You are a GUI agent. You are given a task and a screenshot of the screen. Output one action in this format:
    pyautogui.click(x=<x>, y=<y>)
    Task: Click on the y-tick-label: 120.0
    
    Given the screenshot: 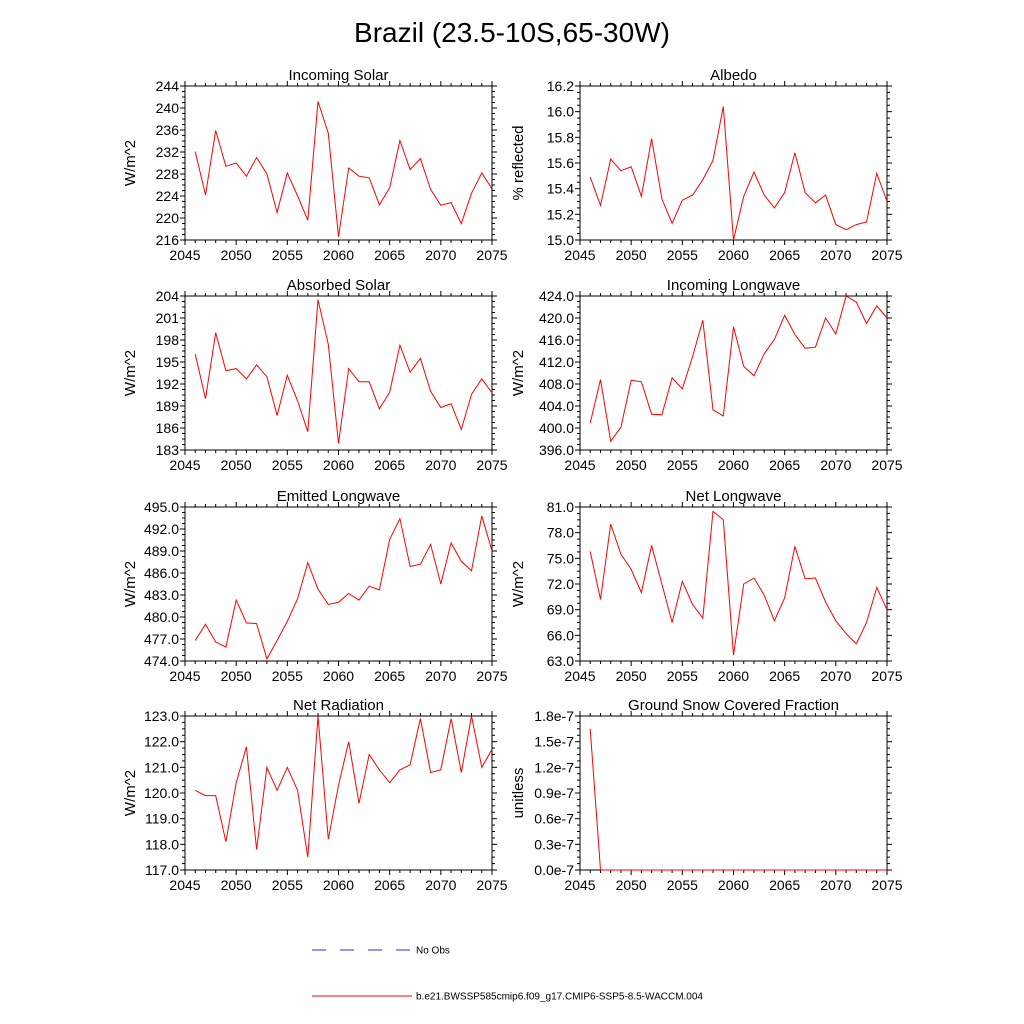 What is the action you would take?
    pyautogui.click(x=161, y=793)
    